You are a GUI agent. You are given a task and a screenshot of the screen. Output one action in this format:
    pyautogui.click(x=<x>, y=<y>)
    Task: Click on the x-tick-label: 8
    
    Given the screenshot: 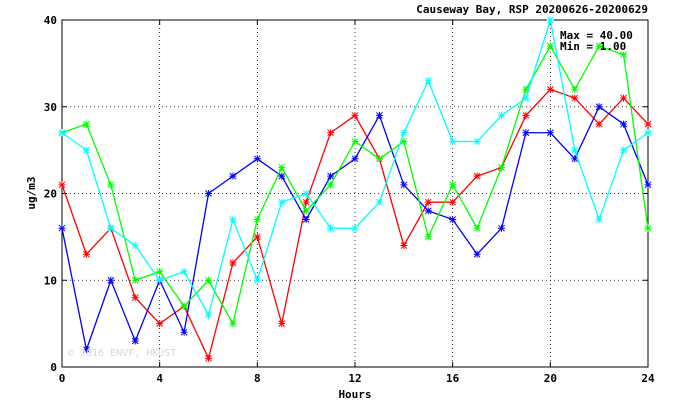 What is the action you would take?
    pyautogui.click(x=257, y=378)
    